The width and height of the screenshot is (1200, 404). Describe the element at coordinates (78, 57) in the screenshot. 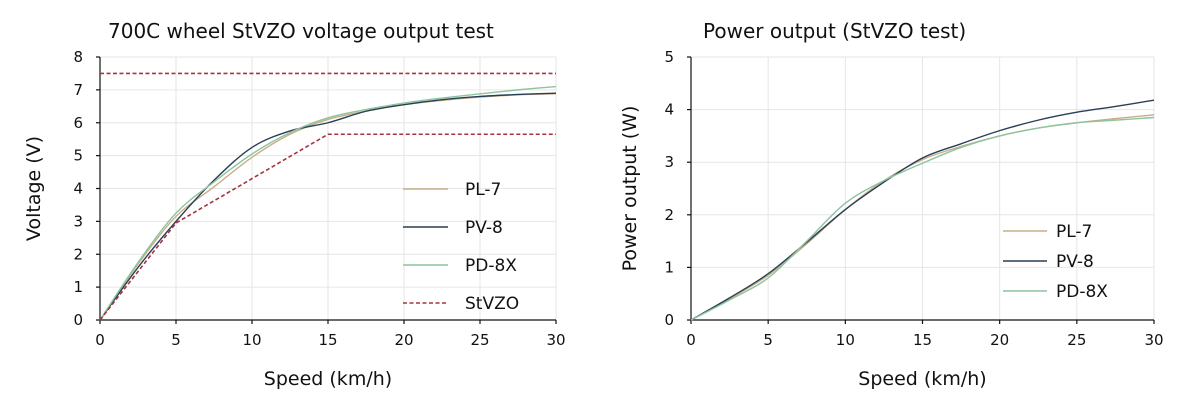

I see `y-tick-label: 8` at that location.